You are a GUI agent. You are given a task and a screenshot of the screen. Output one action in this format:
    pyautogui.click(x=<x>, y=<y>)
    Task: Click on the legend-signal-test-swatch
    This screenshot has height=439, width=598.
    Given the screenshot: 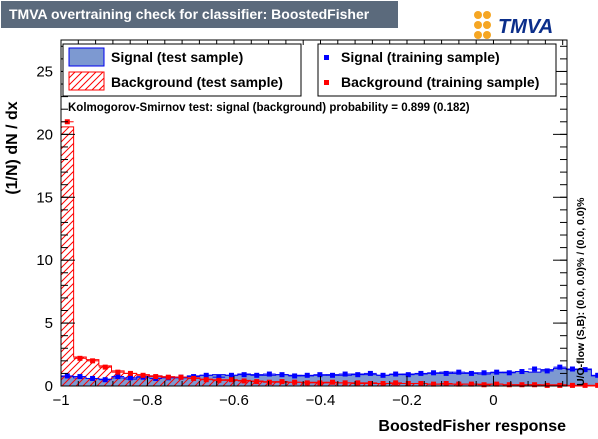 What is the action you would take?
    pyautogui.click(x=86, y=57)
    